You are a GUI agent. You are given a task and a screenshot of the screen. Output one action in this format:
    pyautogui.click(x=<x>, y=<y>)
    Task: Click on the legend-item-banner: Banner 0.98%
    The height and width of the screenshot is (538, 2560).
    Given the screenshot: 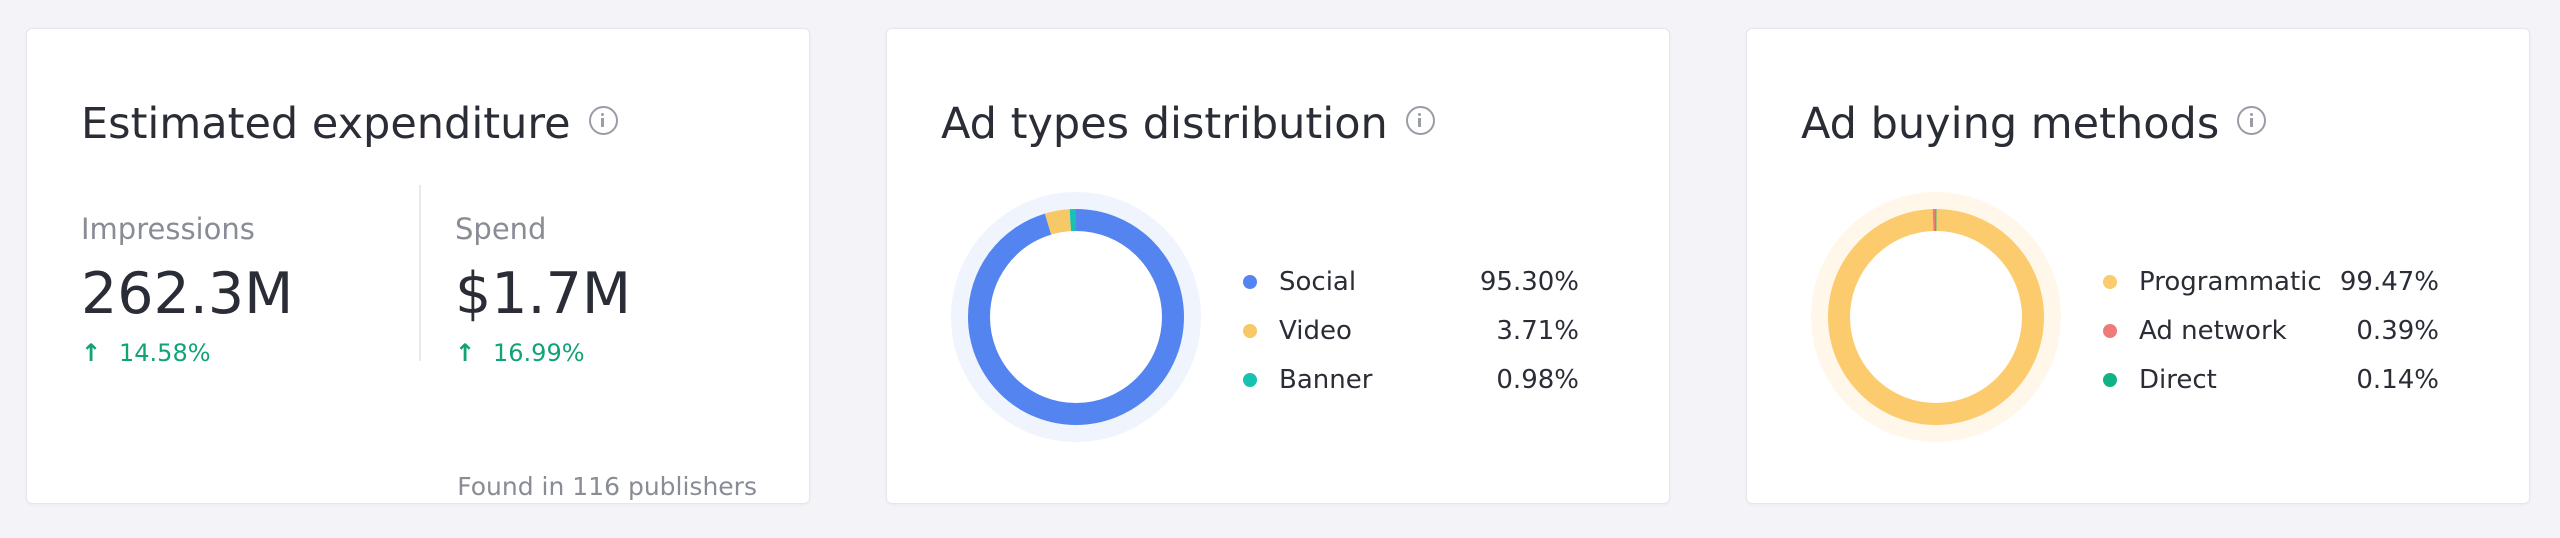 What is the action you would take?
    pyautogui.click(x=1411, y=389)
    